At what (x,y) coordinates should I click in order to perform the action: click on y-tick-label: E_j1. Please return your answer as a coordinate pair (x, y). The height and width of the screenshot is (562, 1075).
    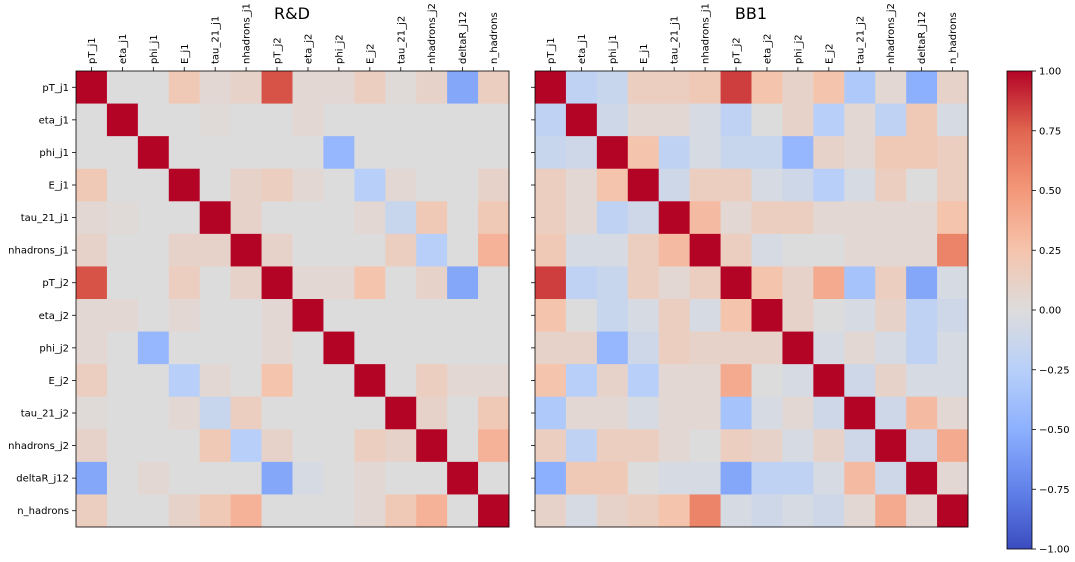
    Looking at the image, I should click on (59, 186).